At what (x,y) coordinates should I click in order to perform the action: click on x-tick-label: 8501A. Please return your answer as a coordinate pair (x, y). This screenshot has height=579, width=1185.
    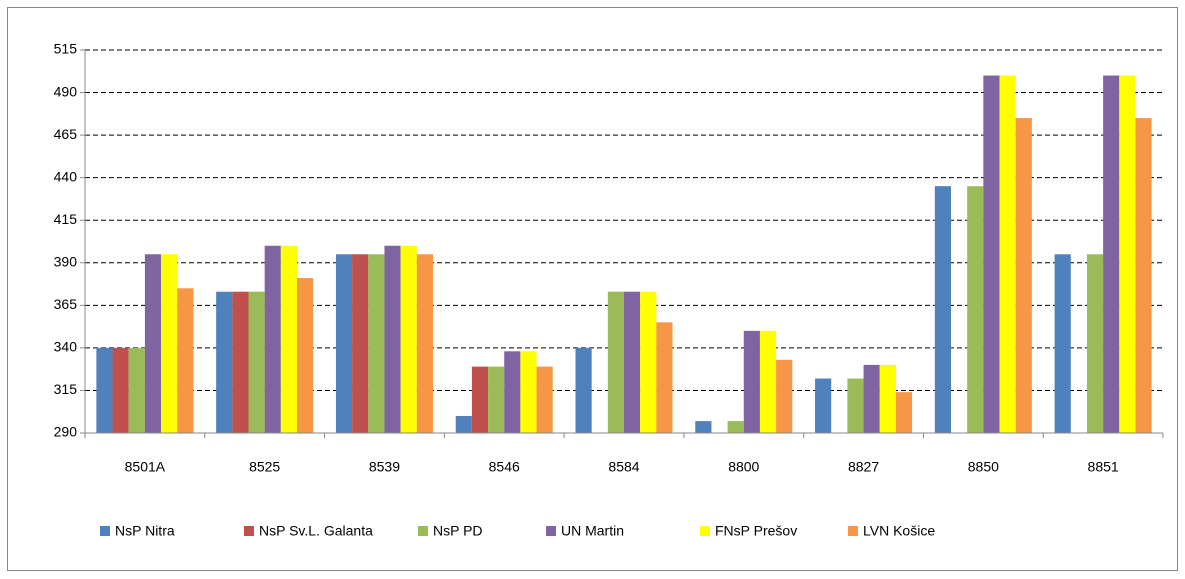
    Looking at the image, I should click on (145, 467).